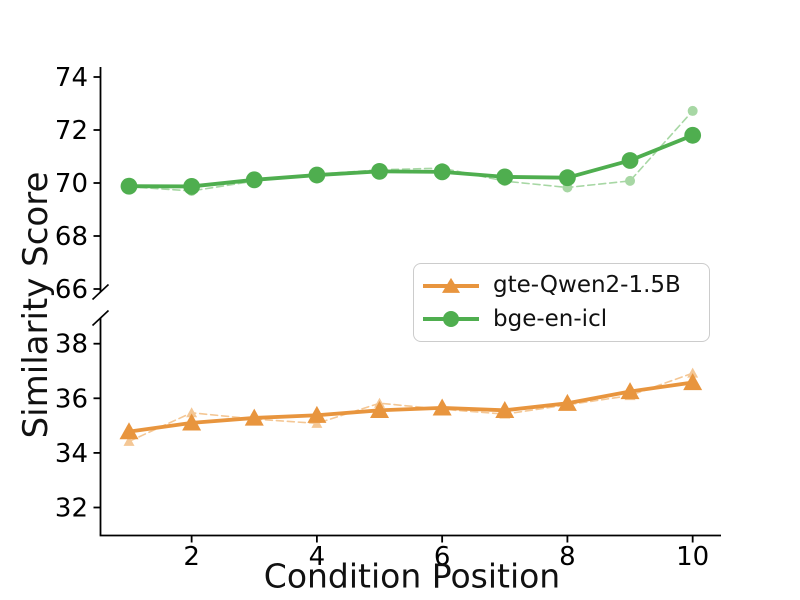 The height and width of the screenshot is (600, 800). I want to click on series-line-bge-en-icl-raw, so click(411, 151).